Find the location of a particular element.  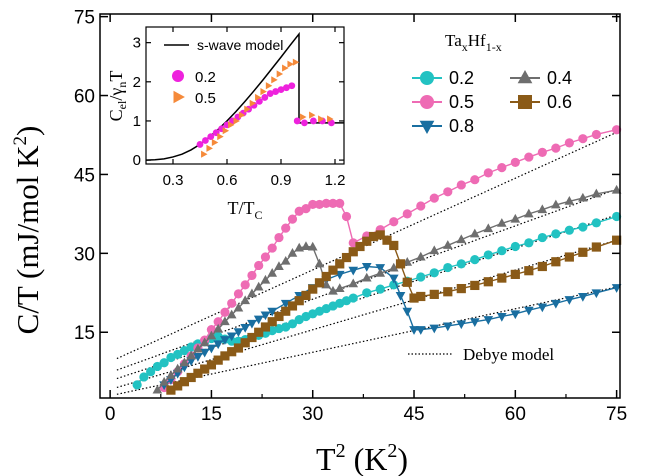

main-legend: TaxHf1-x 0.2 0.5 0.8 0.4 0.6 is located at coordinates (492, 83).